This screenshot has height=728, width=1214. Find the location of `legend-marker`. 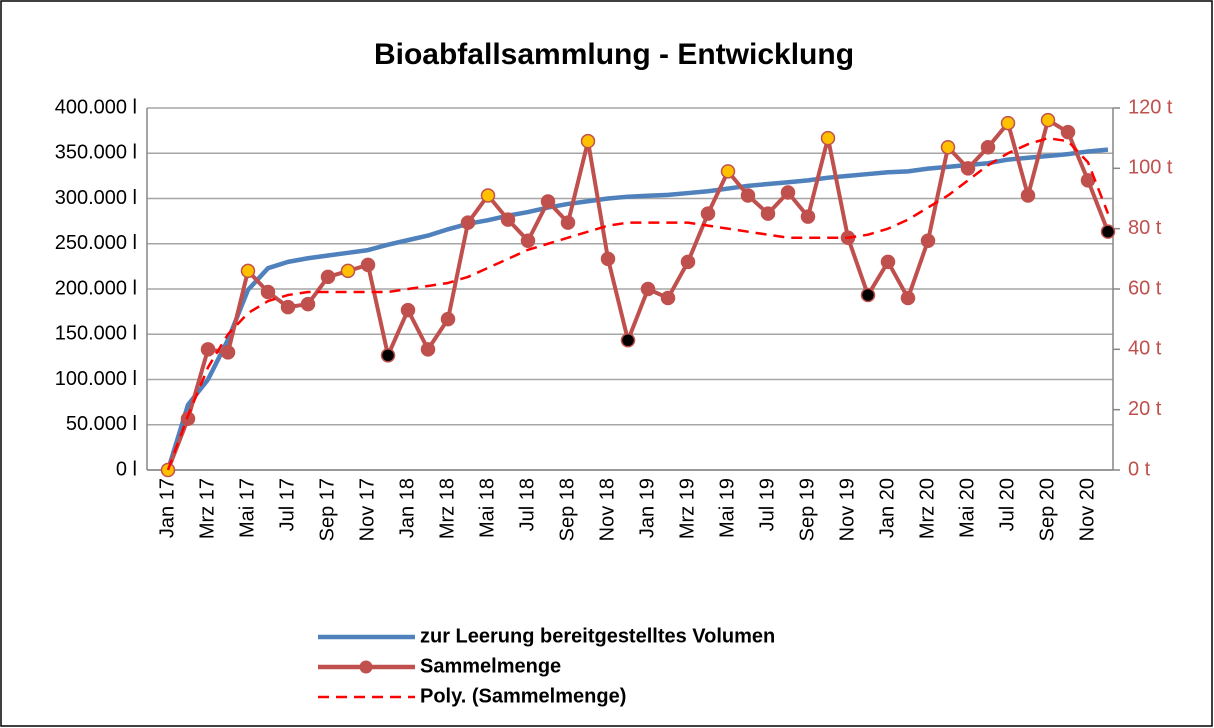

legend-marker is located at coordinates (366, 667).